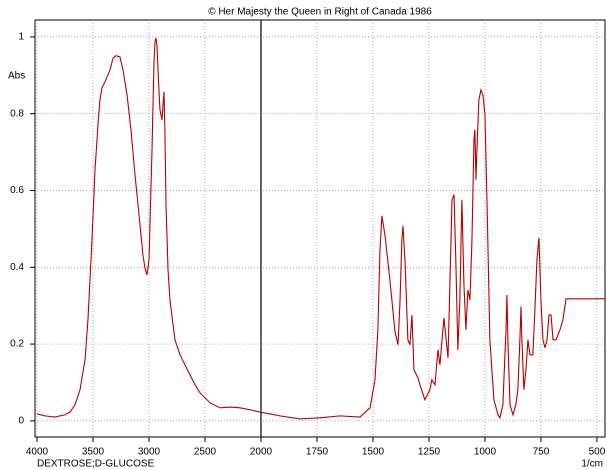  What do you see at coordinates (149, 452) in the screenshot?
I see `x-tick-label: 3000` at bounding box center [149, 452].